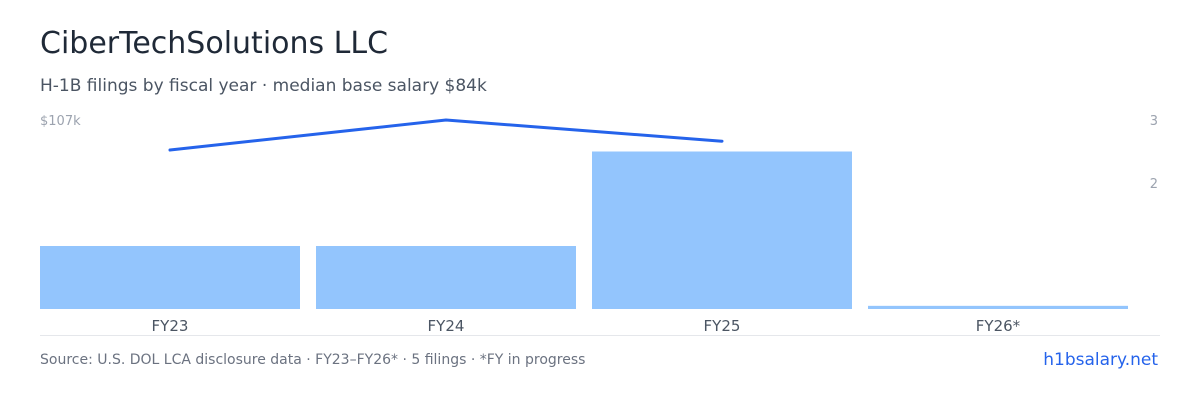  Describe the element at coordinates (722, 326) in the screenshot. I see `x-tick-label: FY25` at that location.